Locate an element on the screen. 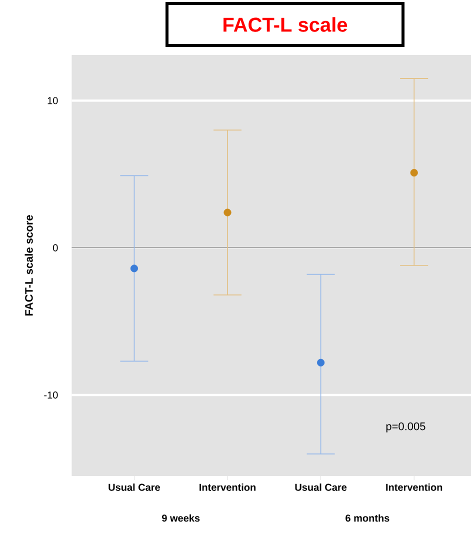  text: 9 weeks is located at coordinates (181, 518).